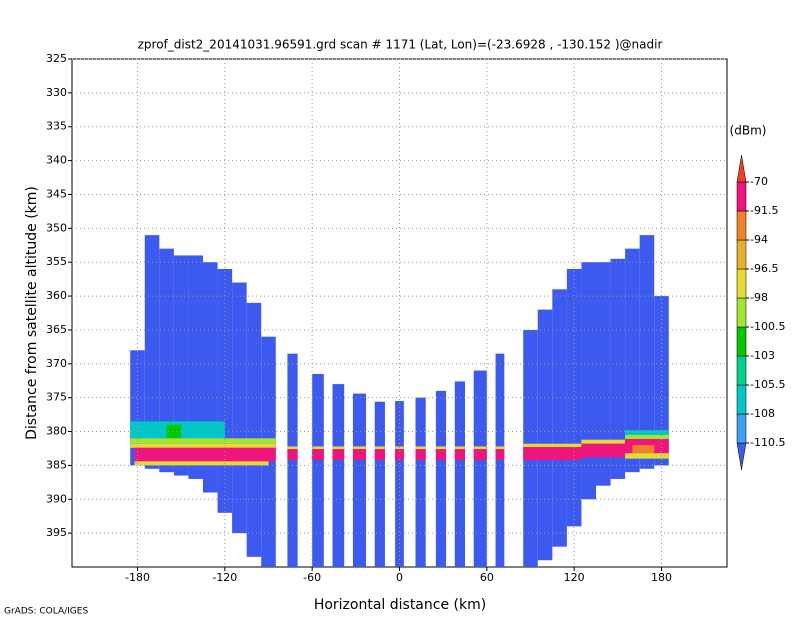  Describe the element at coordinates (56, 160) in the screenshot. I see `y-tick-label: 340` at that location.